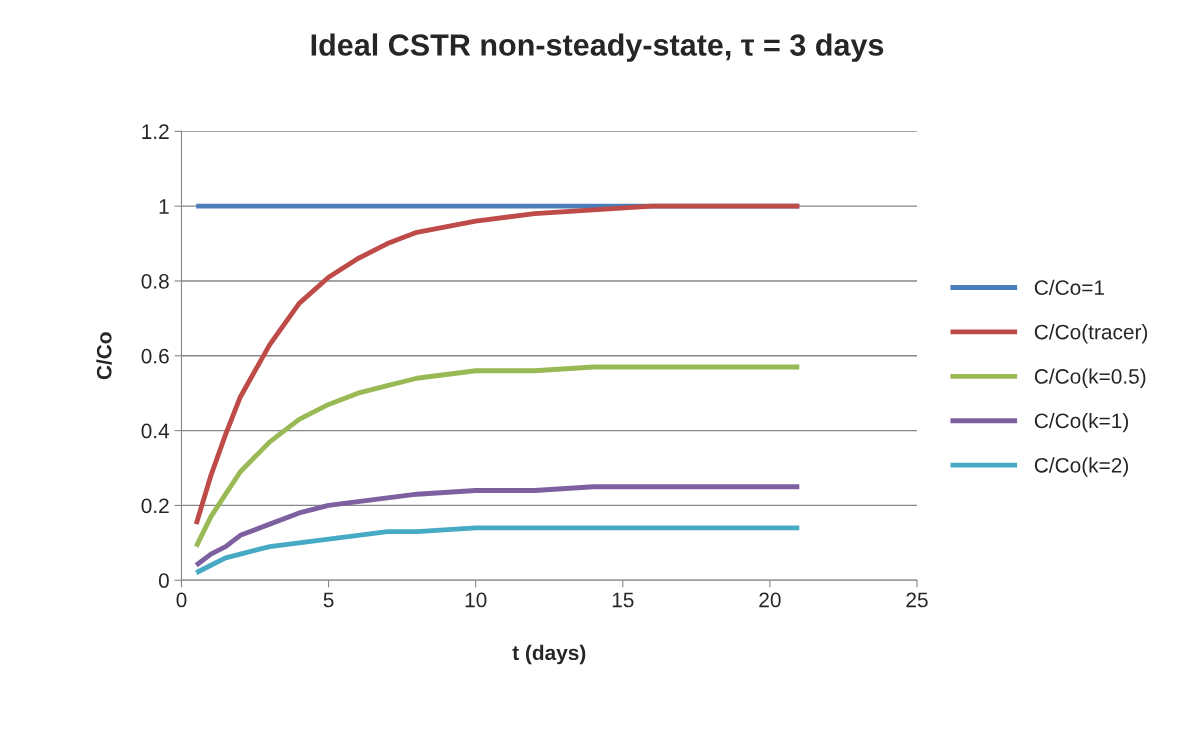 The height and width of the screenshot is (742, 1194). Describe the element at coordinates (1081, 422) in the screenshot. I see `legend-label: C/Co(k=1)` at that location.